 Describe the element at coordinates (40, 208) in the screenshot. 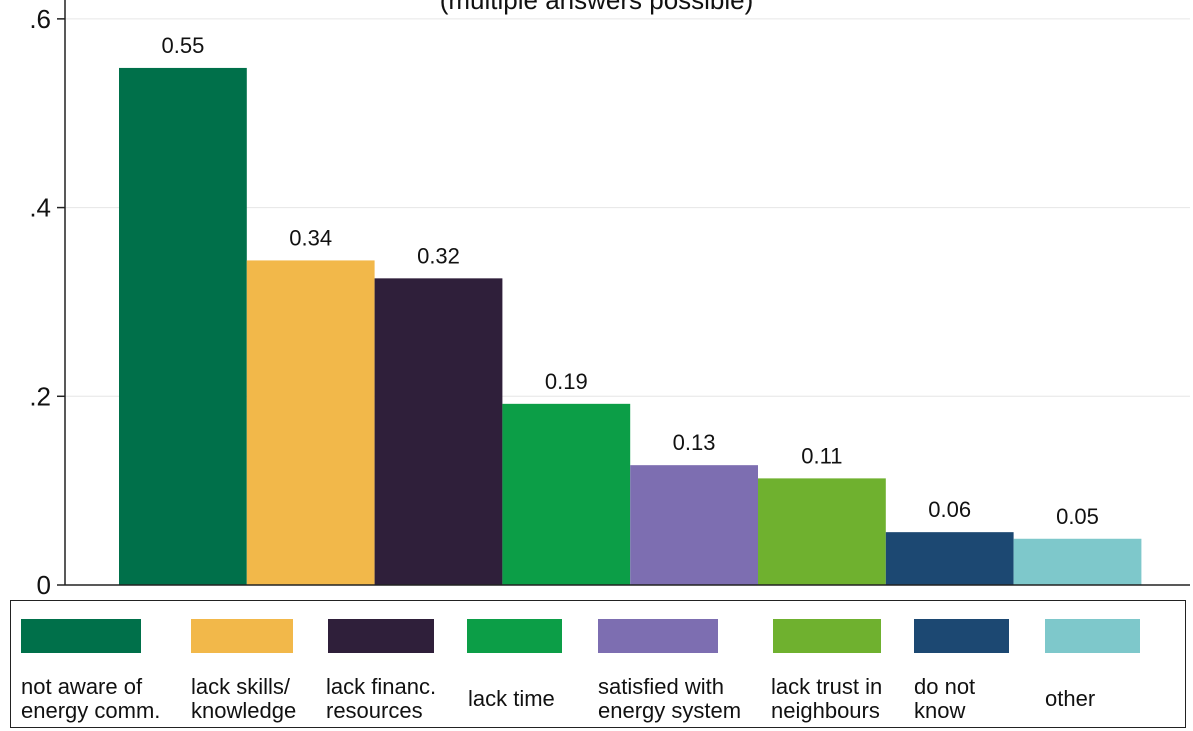

I see `y-tick-label: .4` at that location.